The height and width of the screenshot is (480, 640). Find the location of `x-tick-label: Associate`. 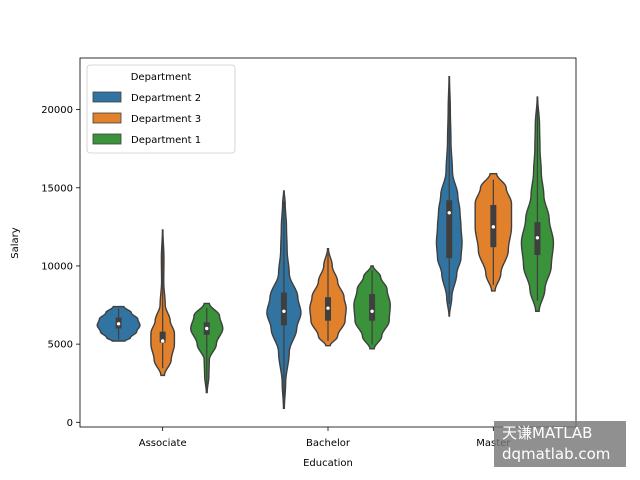

x-tick-label: Associate is located at coordinates (163, 443).